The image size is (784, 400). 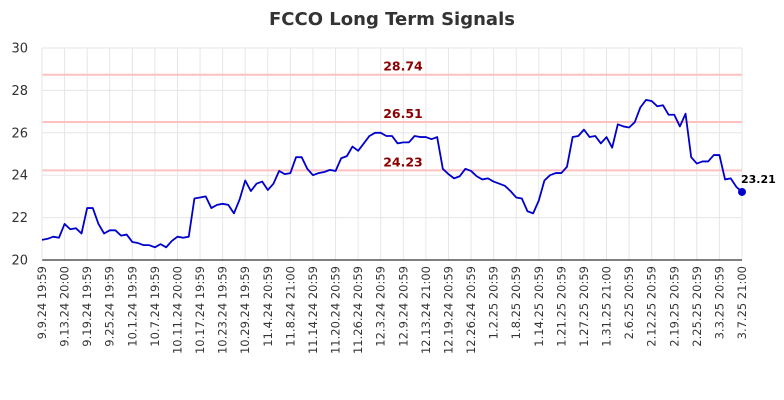 I want to click on x-tick-label: 1.8.25 20:59, so click(x=516, y=302).